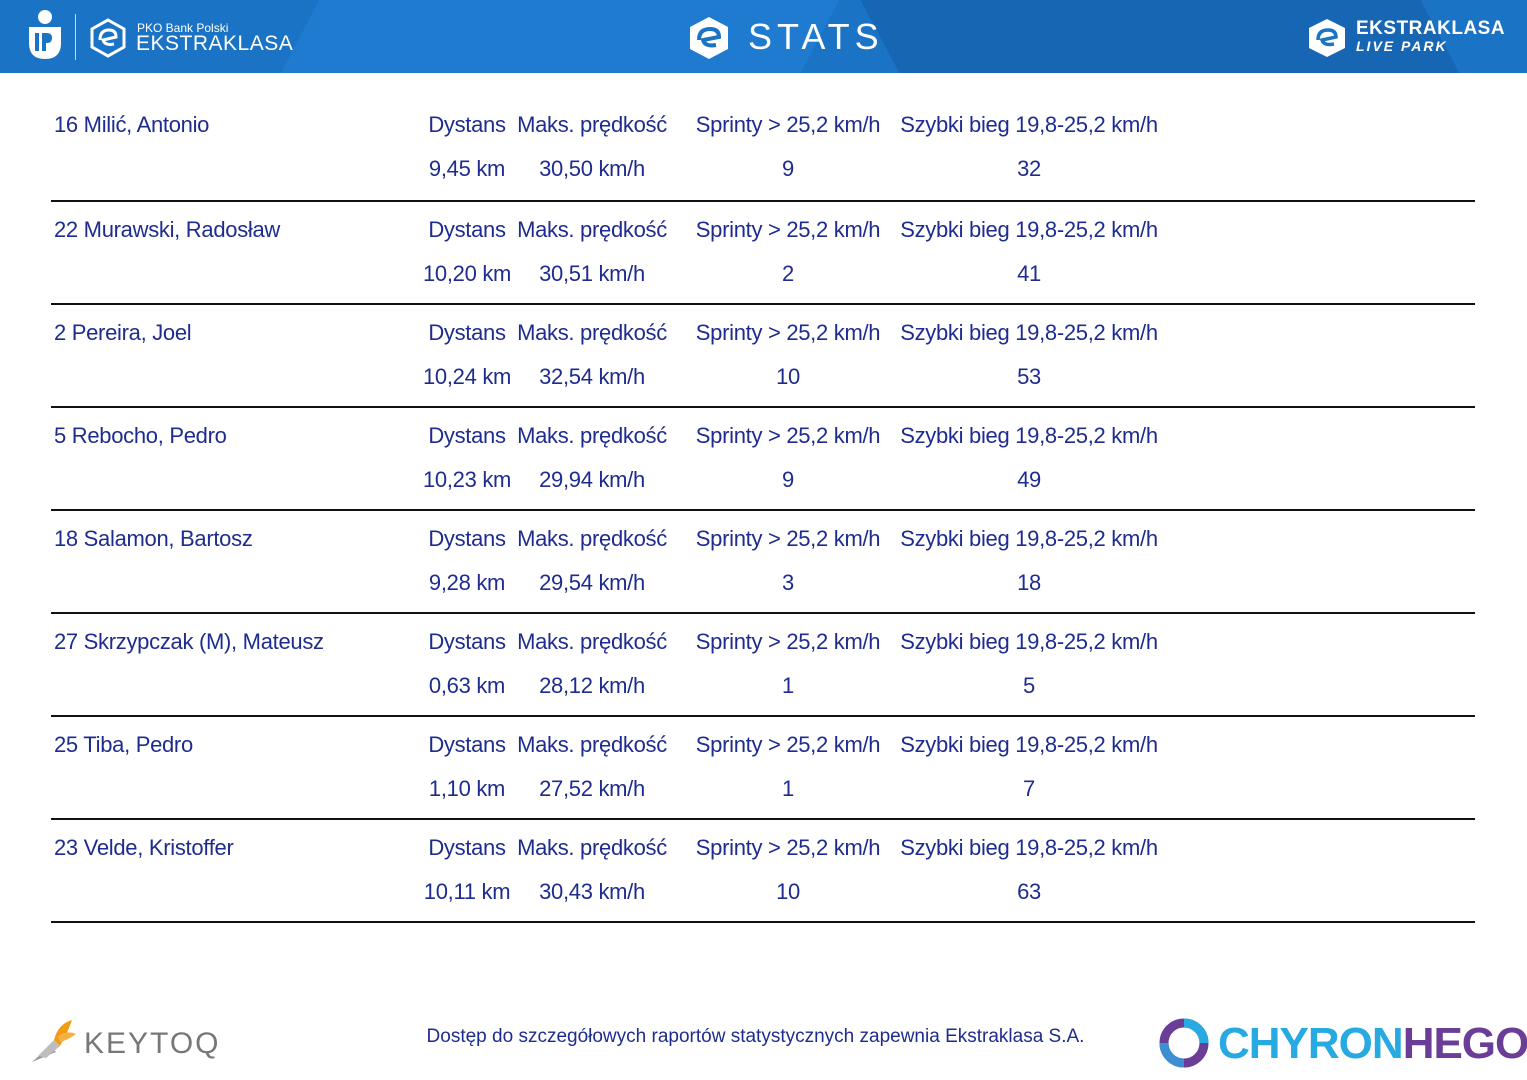 The height and width of the screenshot is (1080, 1527). Describe the element at coordinates (467, 273) in the screenshot. I see `distance-value: 10,20 km` at that location.